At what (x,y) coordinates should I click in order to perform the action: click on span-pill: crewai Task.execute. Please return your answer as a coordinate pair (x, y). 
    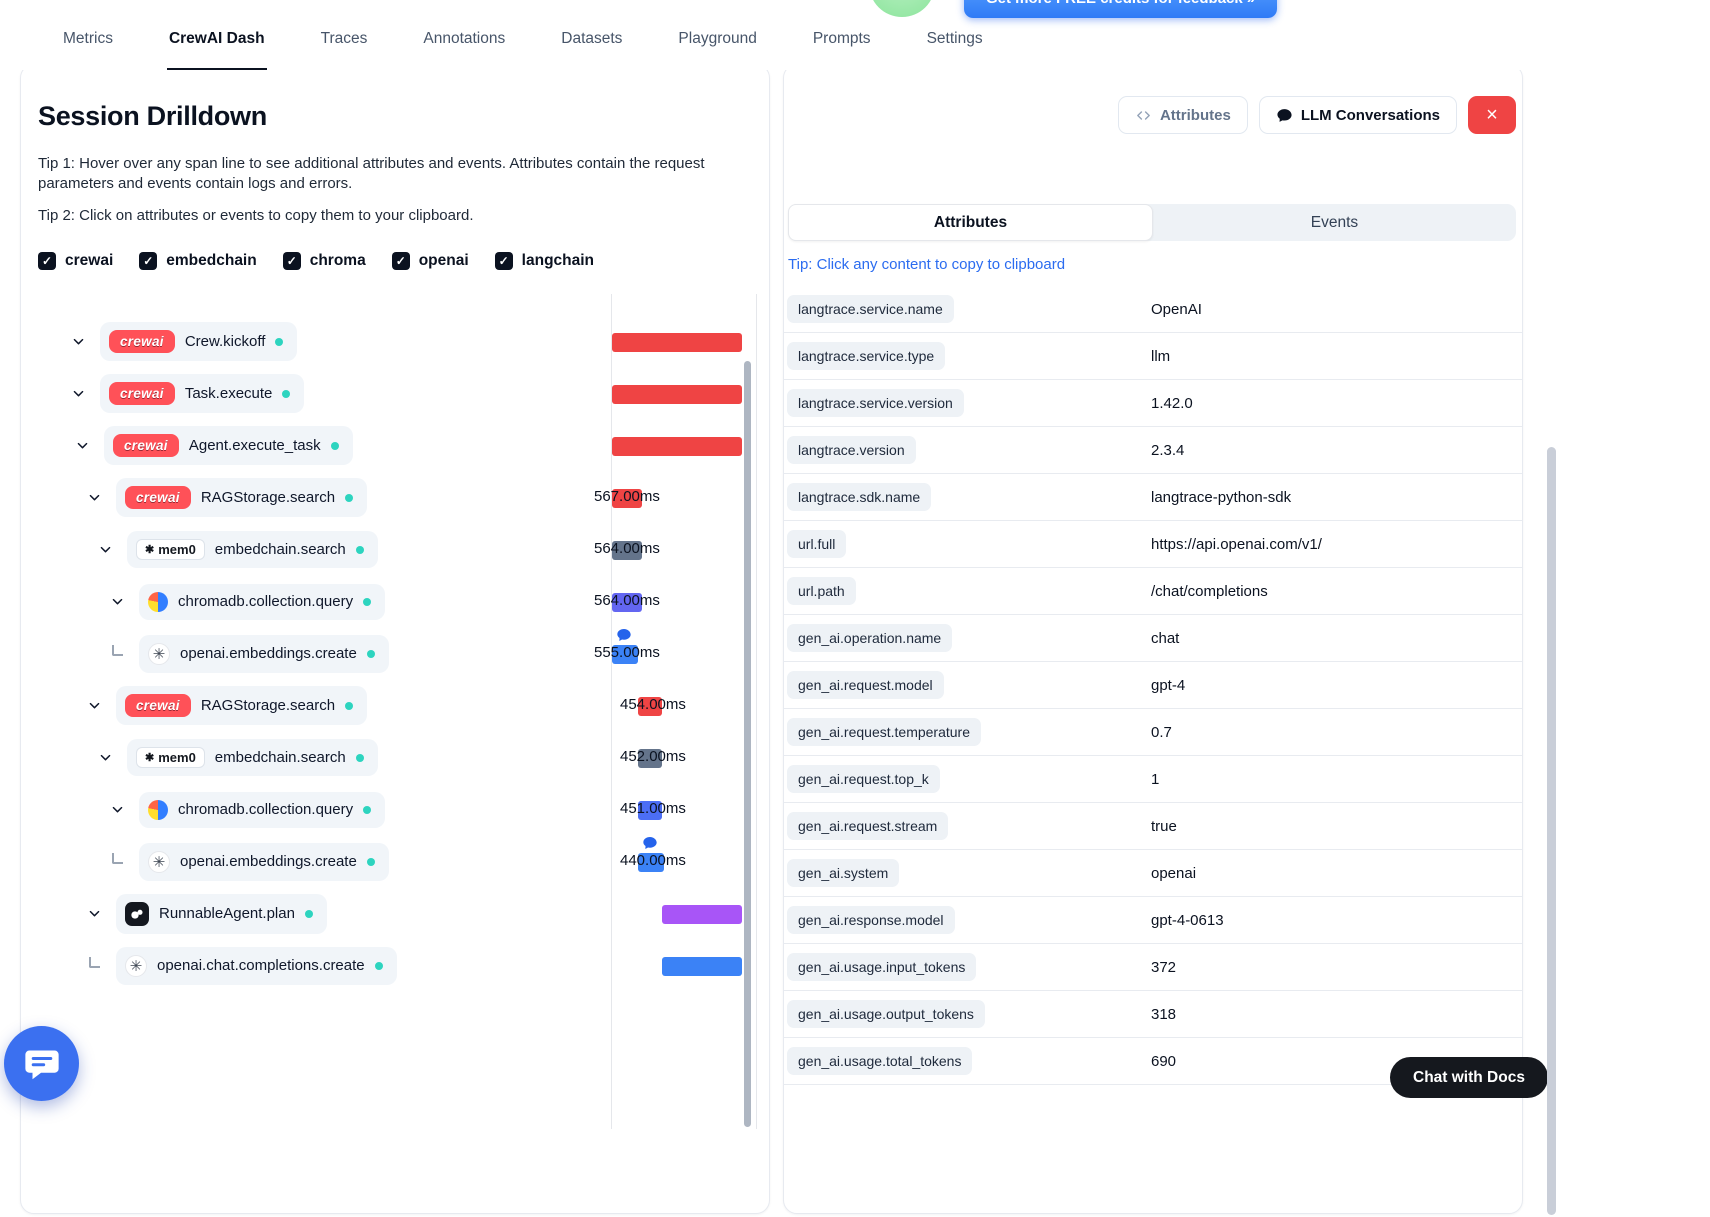
    Looking at the image, I should click on (202, 393).